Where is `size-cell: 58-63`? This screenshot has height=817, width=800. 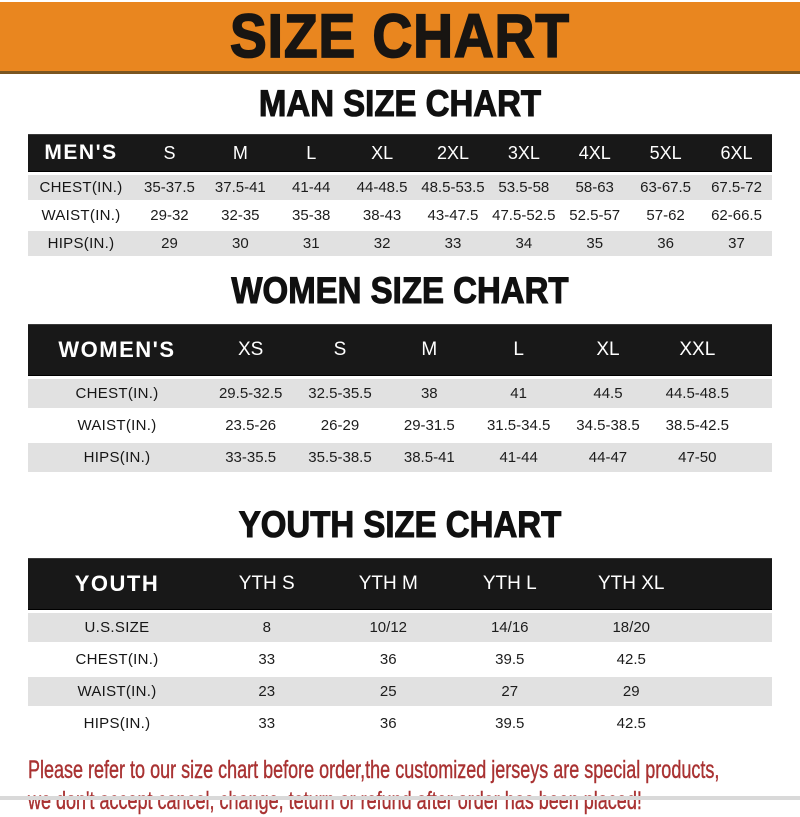 size-cell: 58-63 is located at coordinates (595, 187).